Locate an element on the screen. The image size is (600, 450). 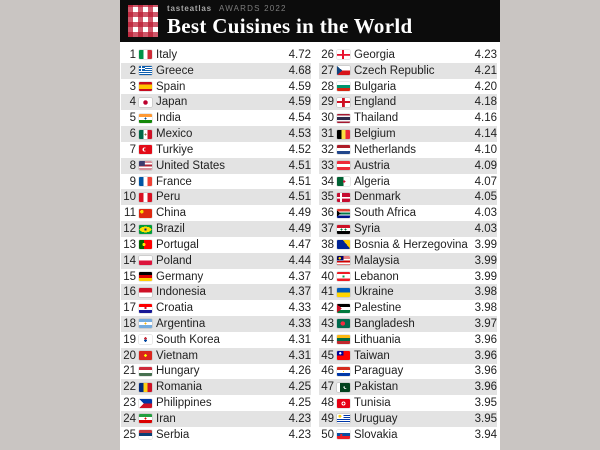
rank-cell: 13 is located at coordinates (129, 244).